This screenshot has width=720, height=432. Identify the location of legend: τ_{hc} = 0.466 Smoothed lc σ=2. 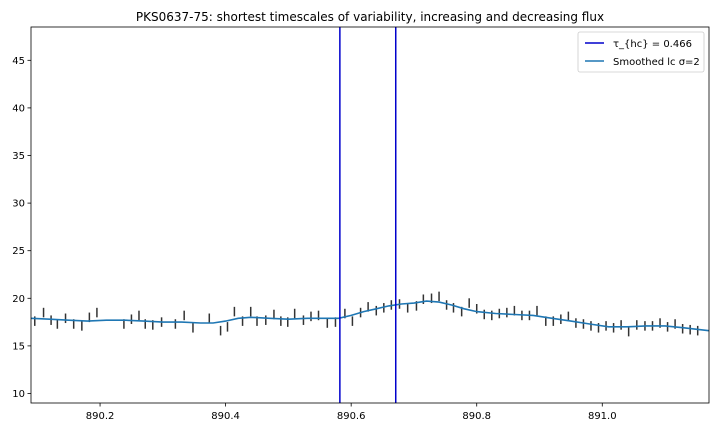
(641, 52).